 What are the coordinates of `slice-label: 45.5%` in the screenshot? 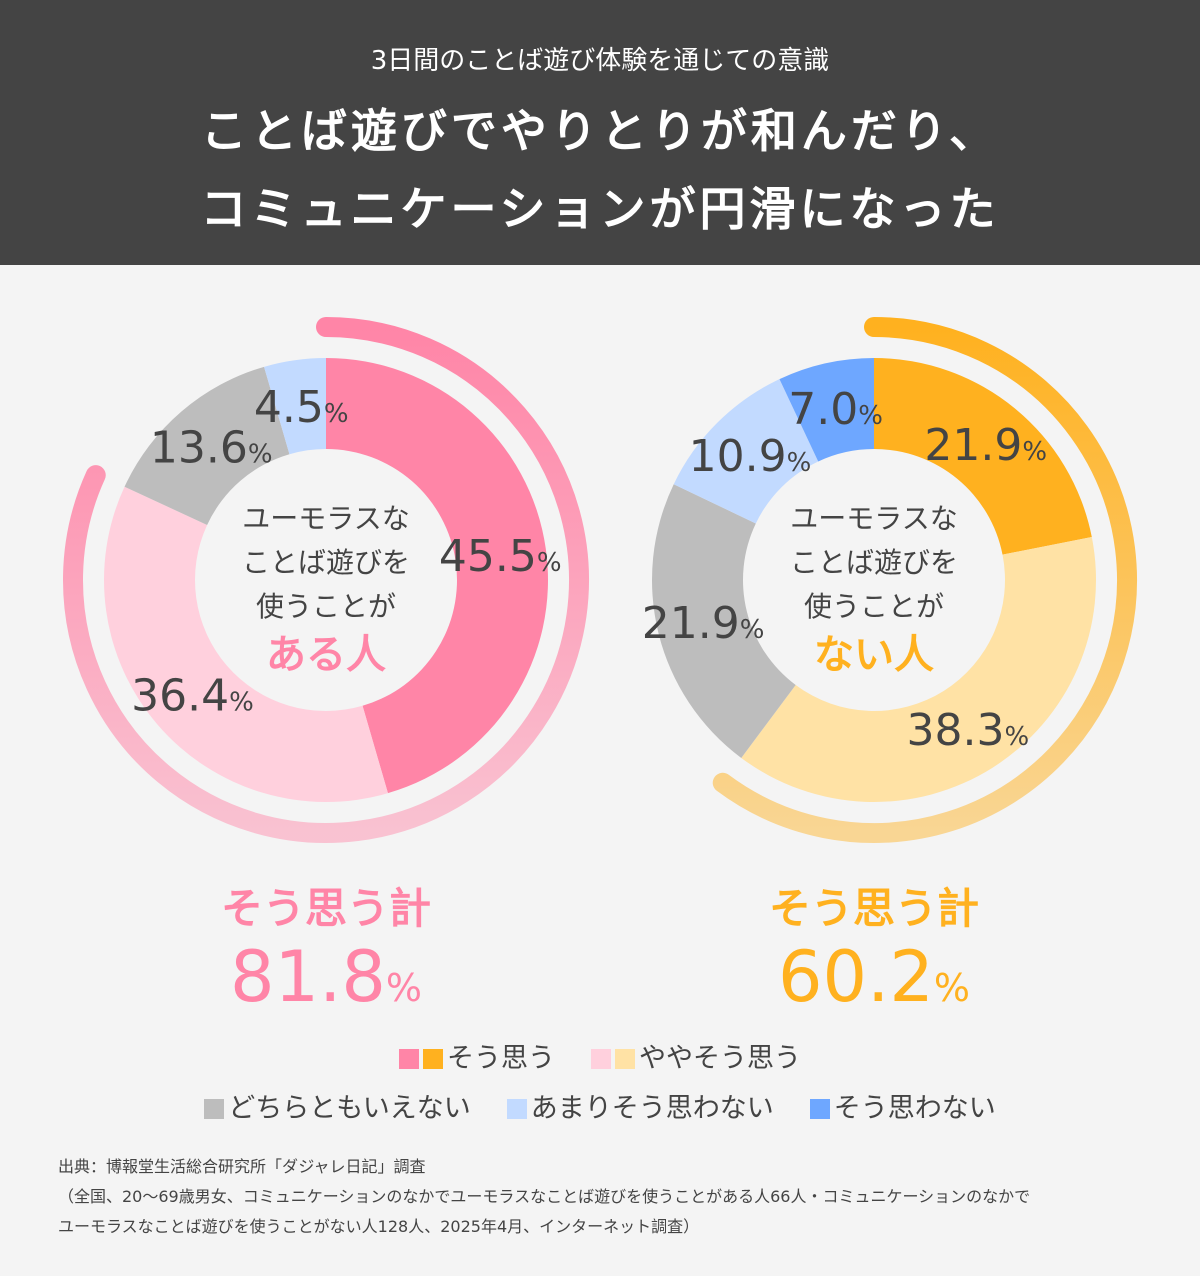 It's located at (500, 556).